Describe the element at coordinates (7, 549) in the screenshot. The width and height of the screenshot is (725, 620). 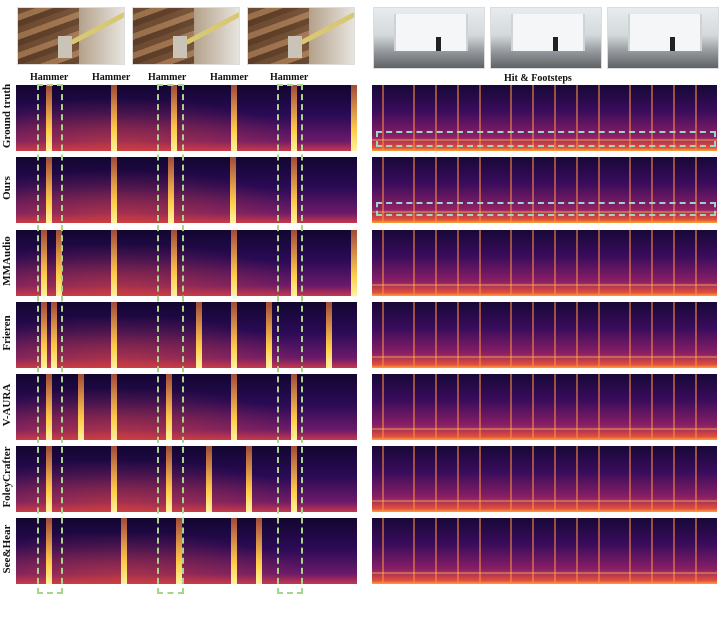
I see `row-label-6: See&Hear` at that location.